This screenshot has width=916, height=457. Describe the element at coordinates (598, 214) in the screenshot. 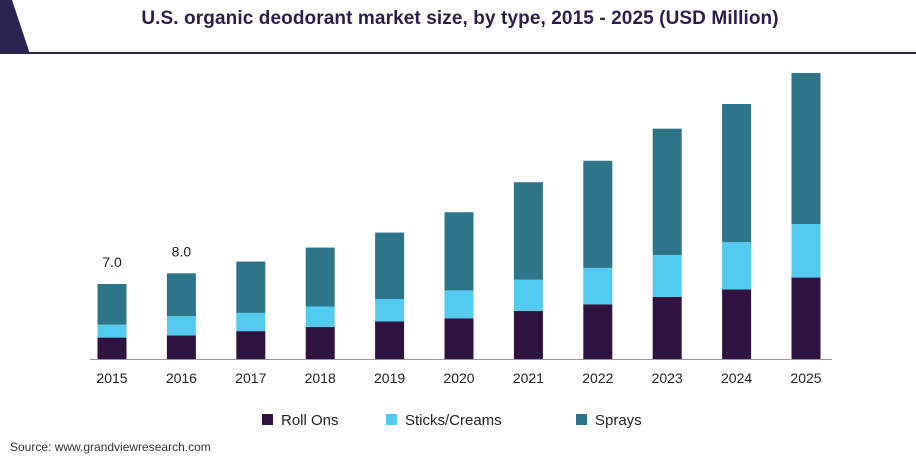

I see `bar-sprays-2022` at that location.